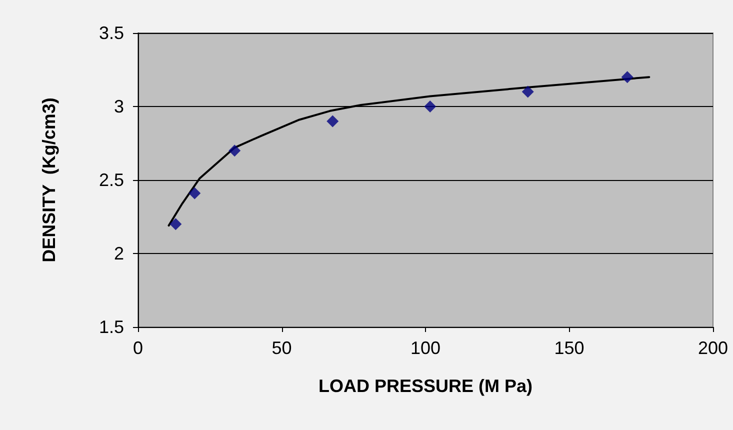 The height and width of the screenshot is (430, 733). What do you see at coordinates (425, 348) in the screenshot?
I see `x-tick-label: 100` at bounding box center [425, 348].